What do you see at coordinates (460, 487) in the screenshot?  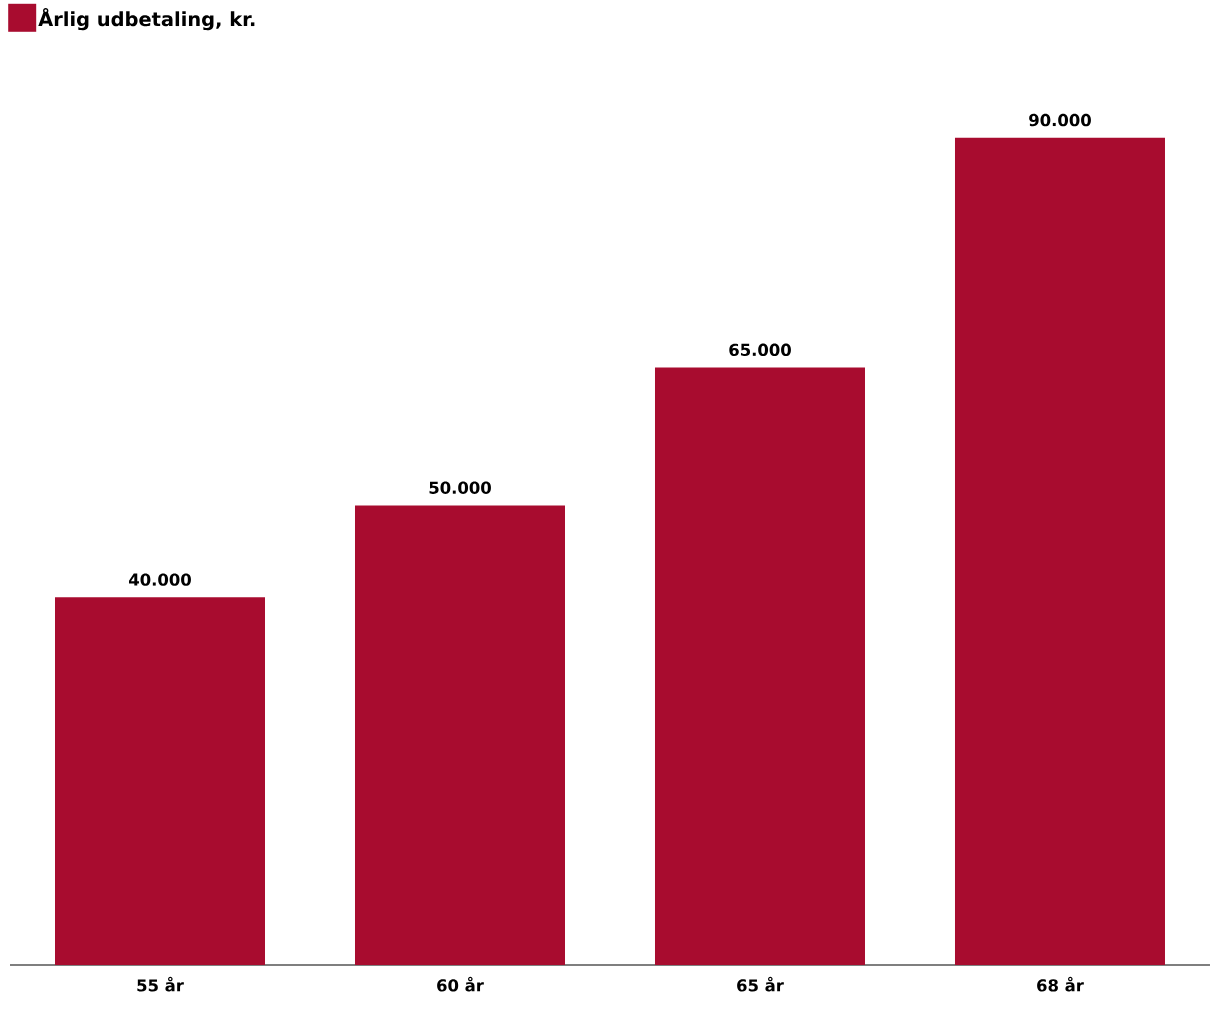 I see `data-label: 50.000` at bounding box center [460, 487].